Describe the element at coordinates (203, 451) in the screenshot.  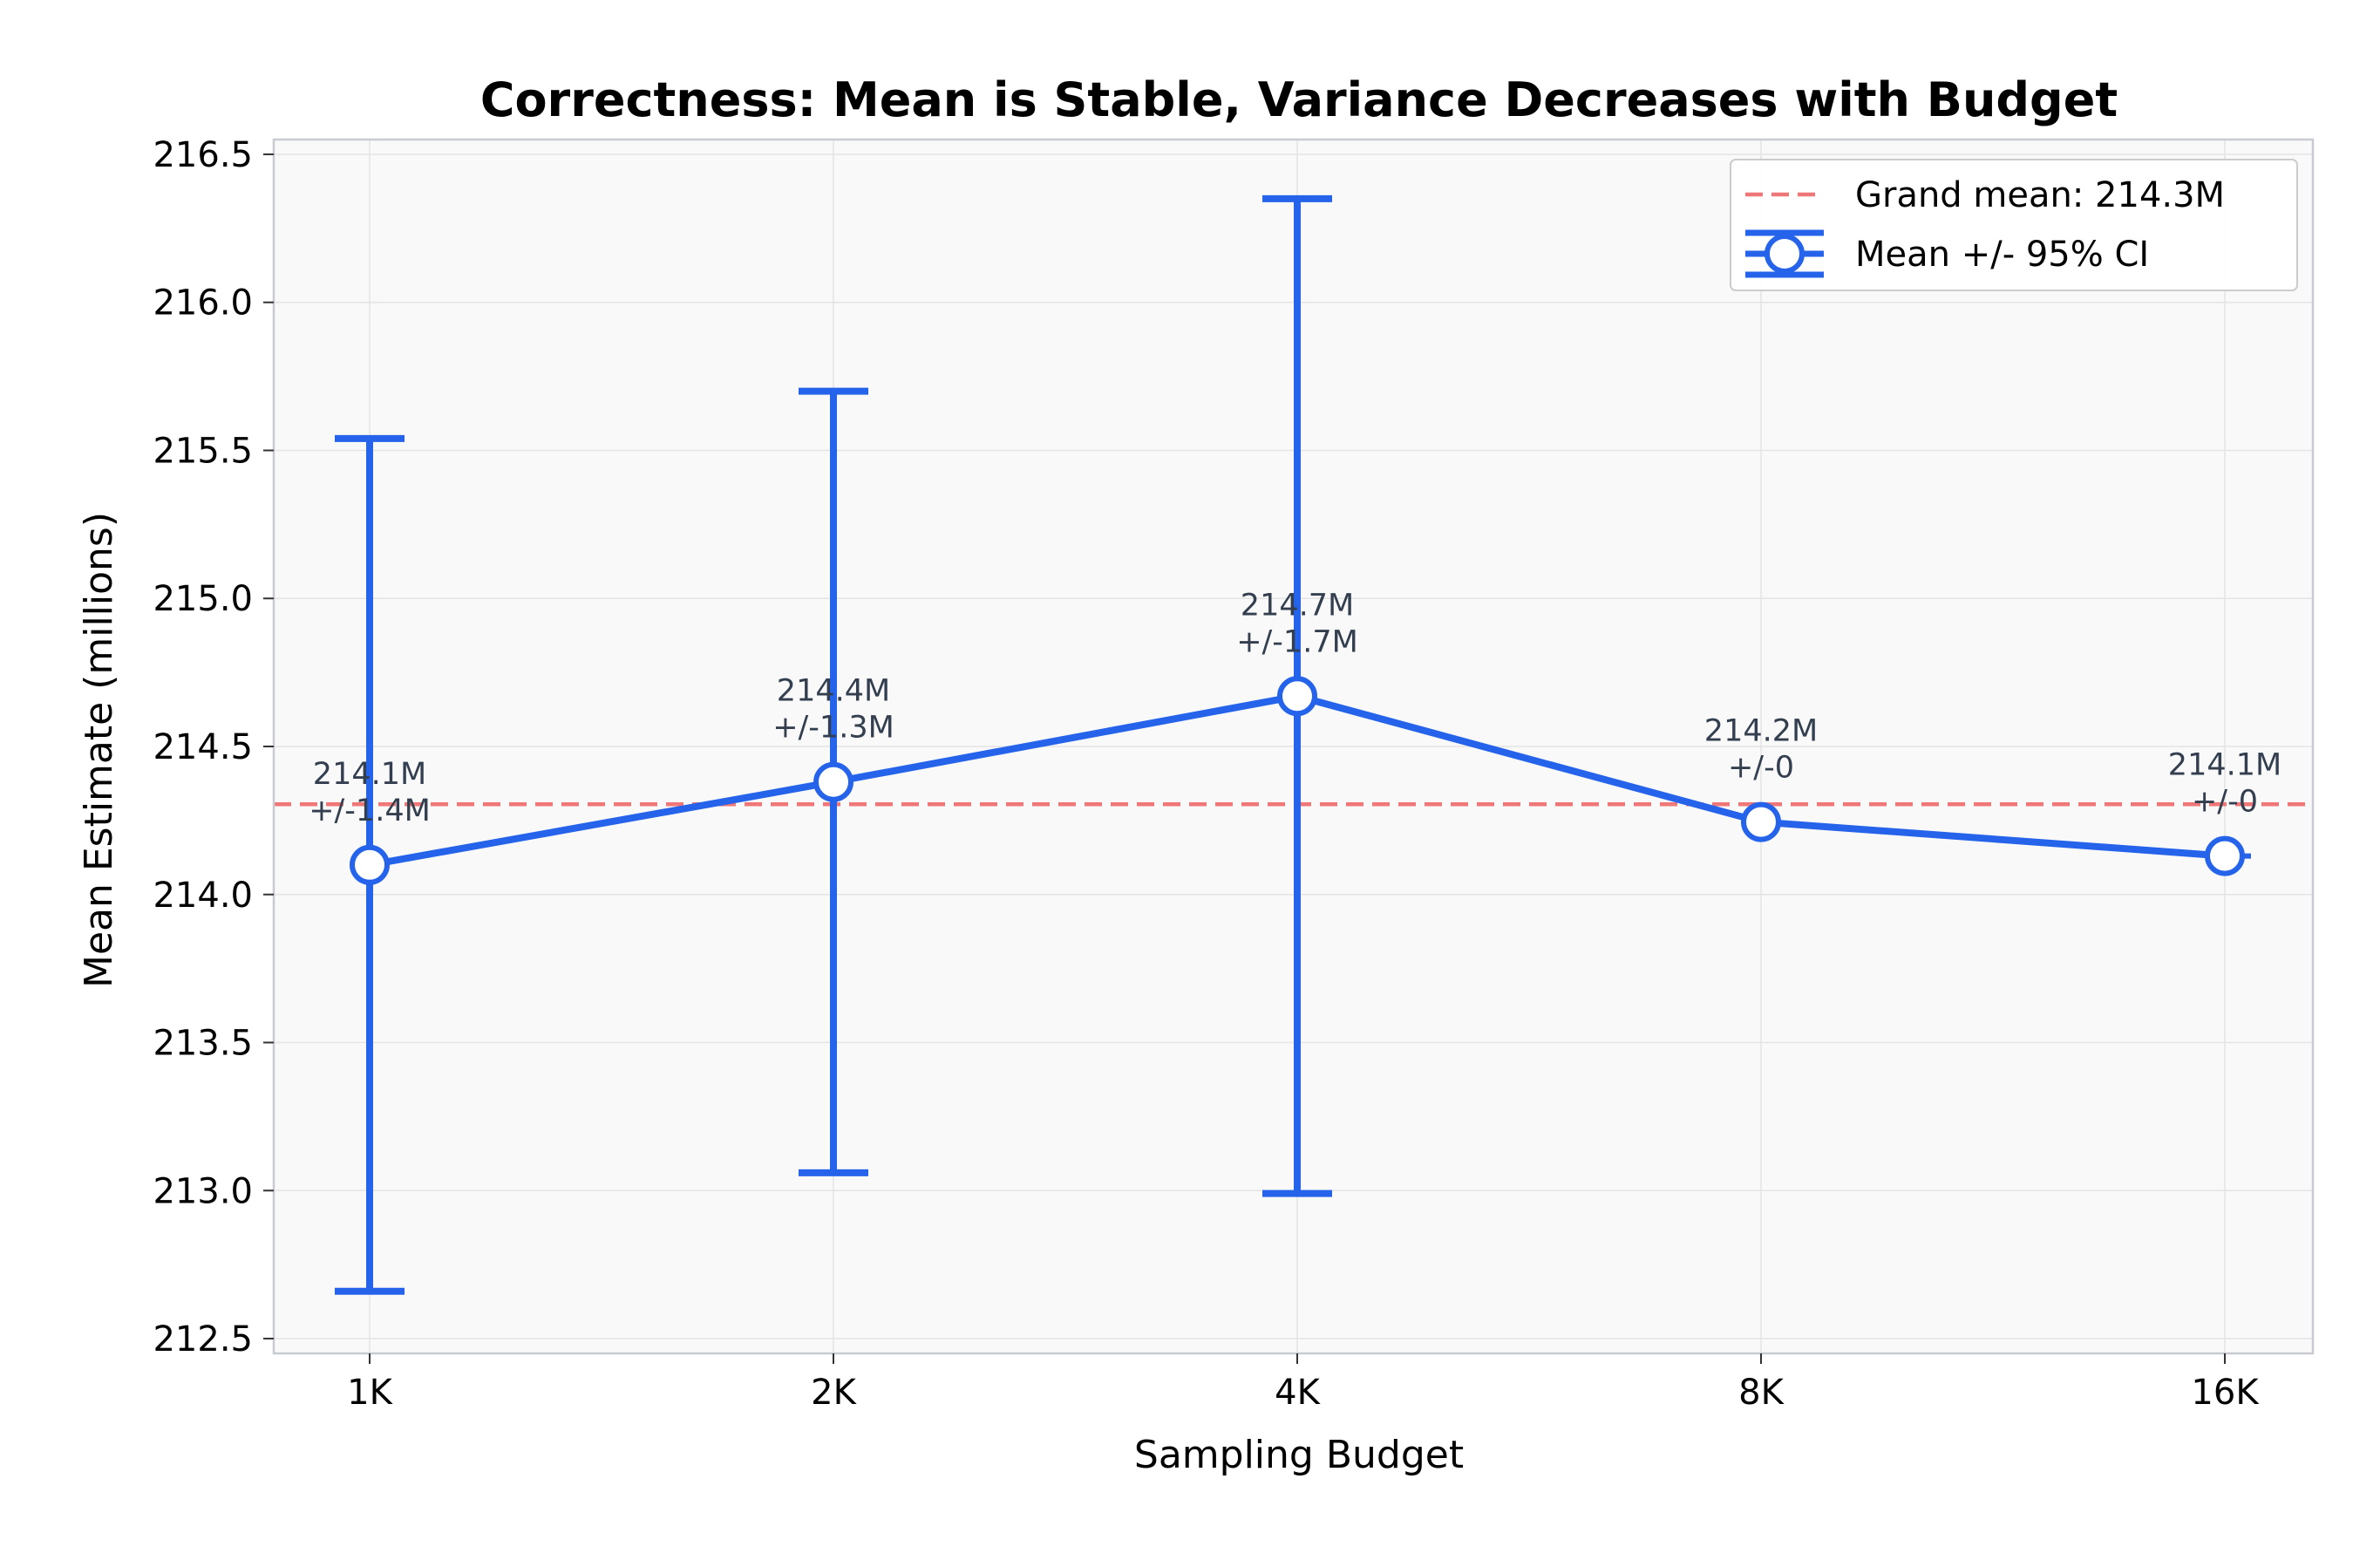
I see `y-tick-label: 215.5` at that location.